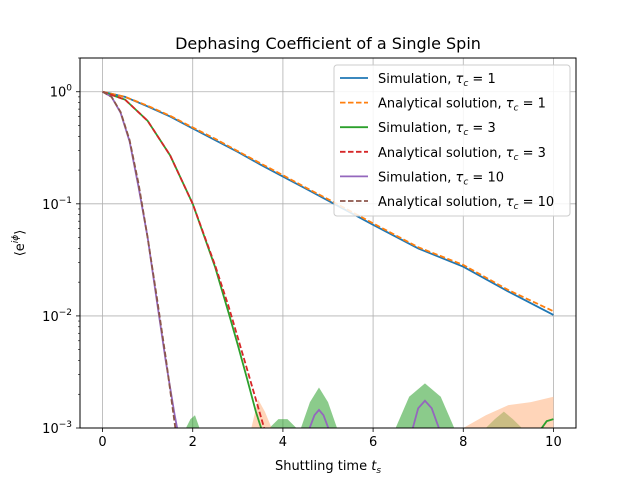  I want to click on legend-label: Simulation, τc = 10, so click(441, 178).